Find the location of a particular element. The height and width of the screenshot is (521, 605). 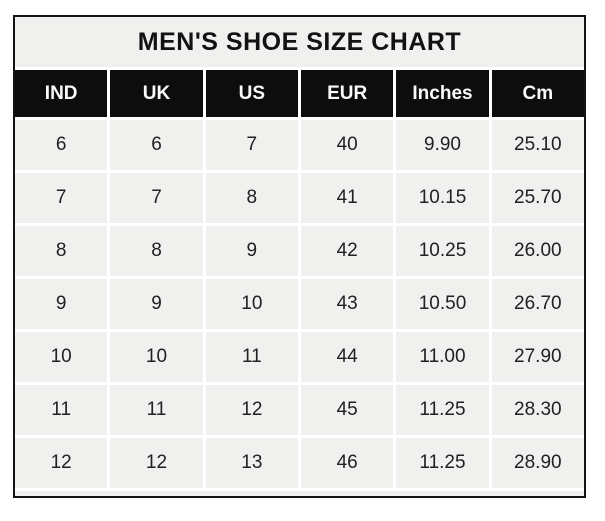

table-bottom-spacer is located at coordinates (299, 493).